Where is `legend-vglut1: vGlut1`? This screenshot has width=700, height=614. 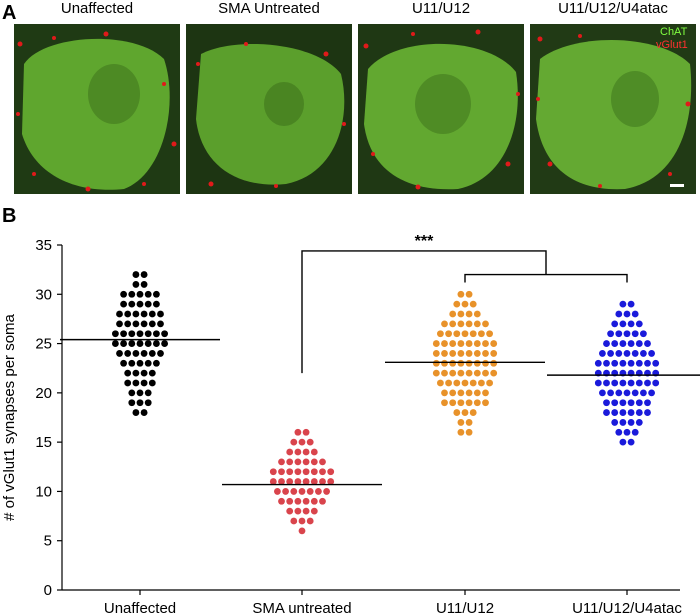 legend-vglut1: vGlut1 is located at coordinates (672, 45).